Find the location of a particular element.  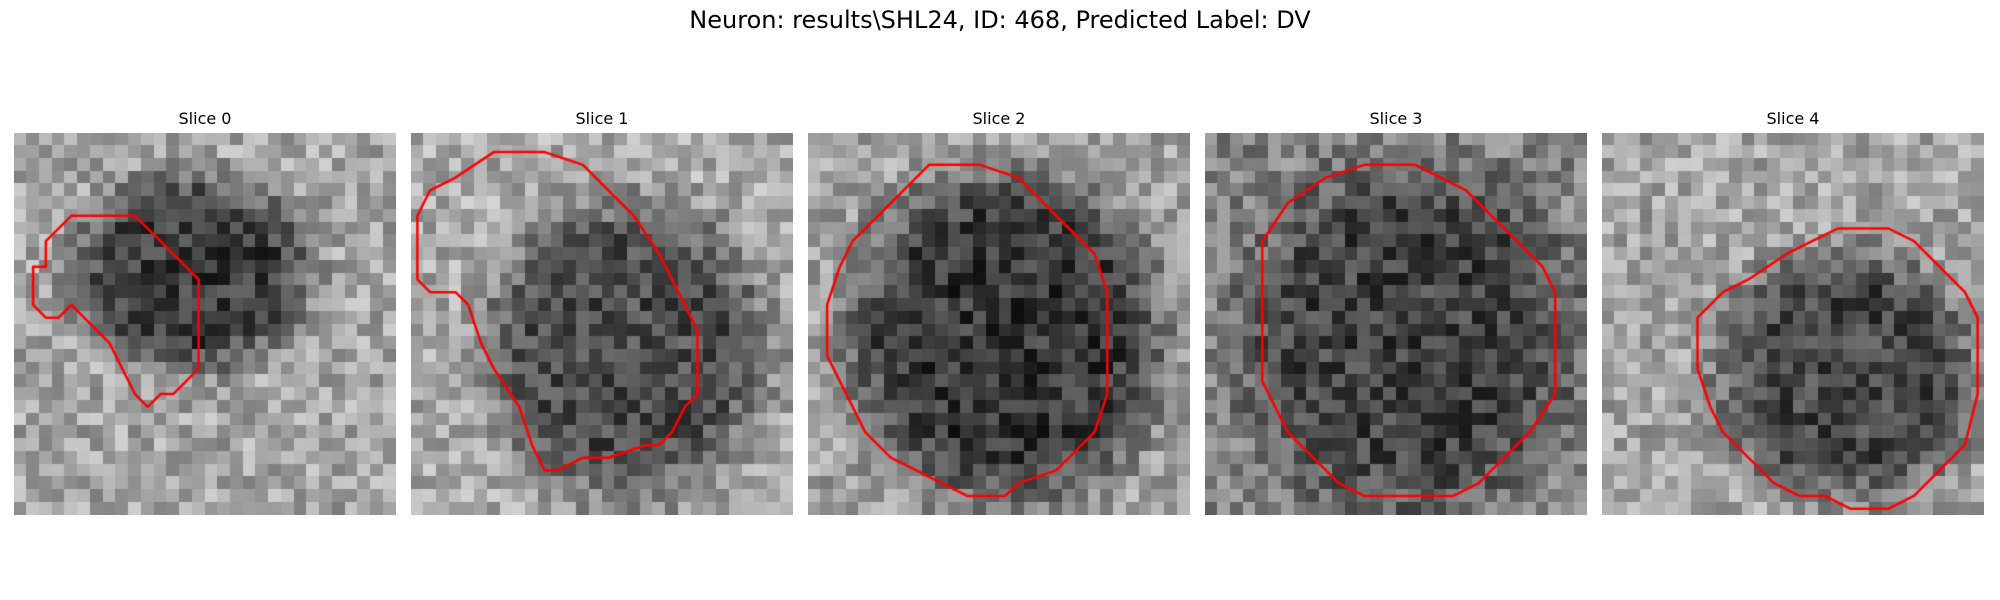

slice-panel-1: Slice 1 is located at coordinates (602, 310).